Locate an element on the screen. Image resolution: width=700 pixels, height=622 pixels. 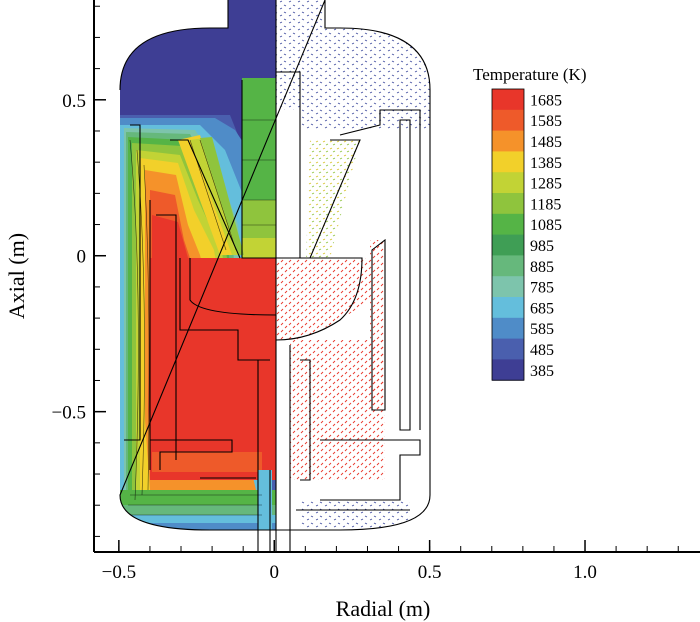
x-axis-title: Radial (m) is located at coordinates (383, 608).